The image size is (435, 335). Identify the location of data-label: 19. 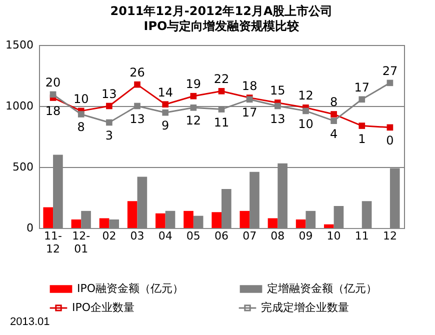
(194, 84).